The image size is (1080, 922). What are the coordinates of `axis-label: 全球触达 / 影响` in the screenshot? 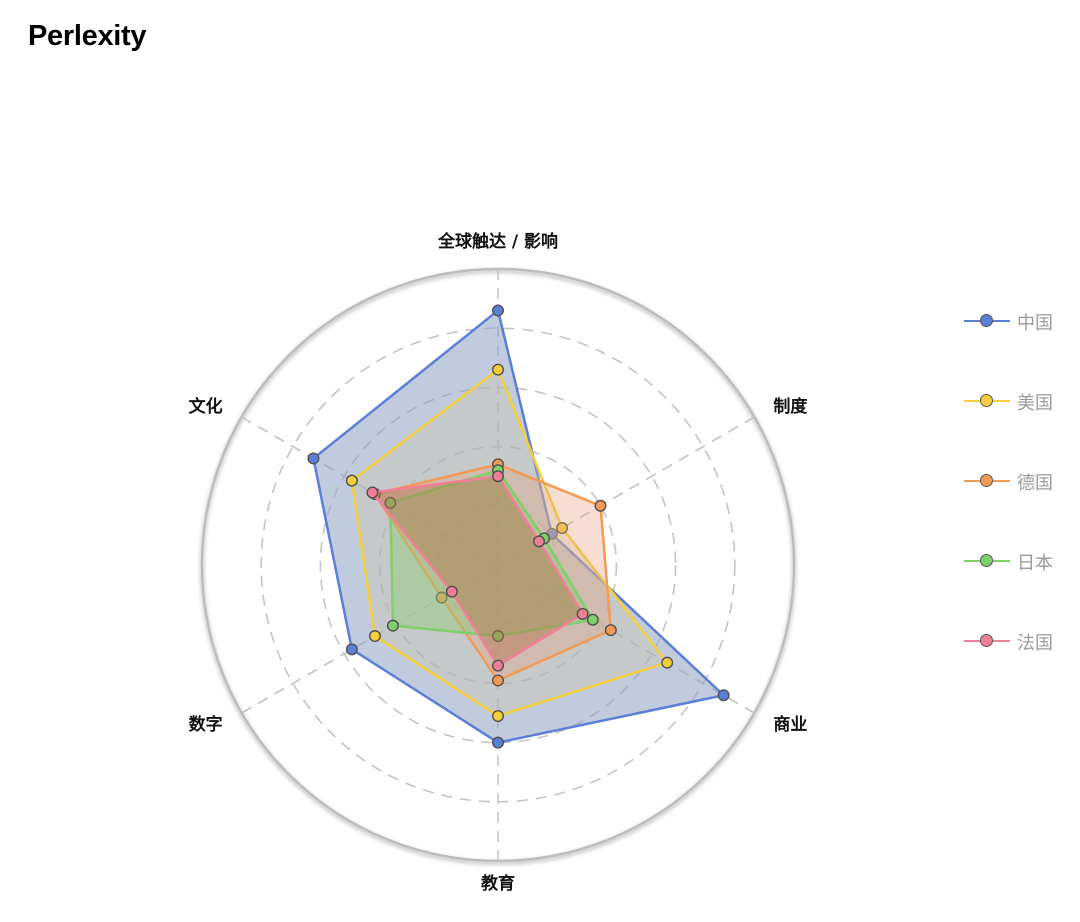 It's located at (497, 241).